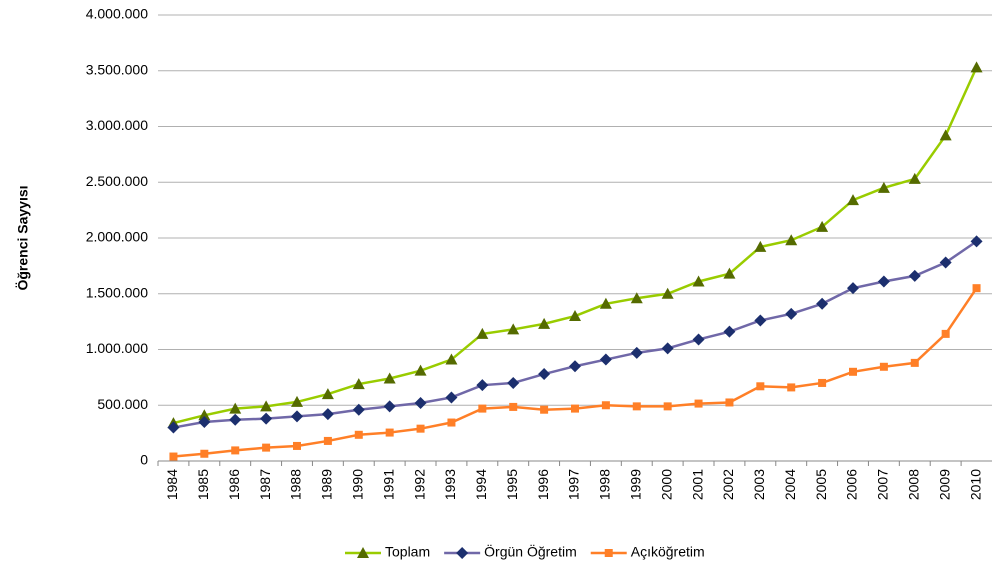  What do you see at coordinates (419, 484) in the screenshot?
I see `x-tick-label: 1992` at bounding box center [419, 484].